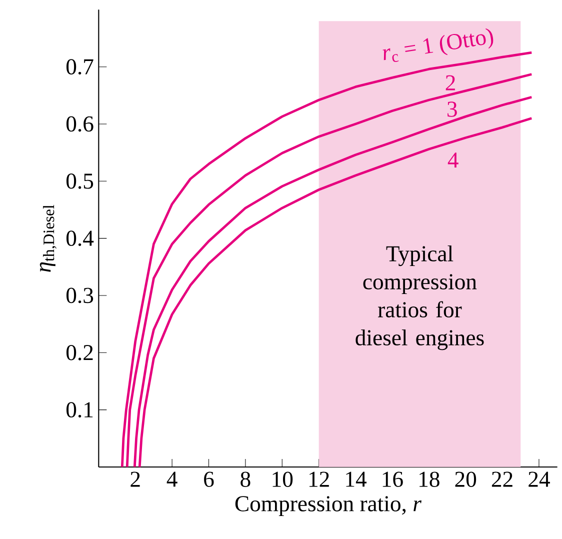 Image resolution: width=562 pixels, height=539 pixels. Describe the element at coordinates (392, 479) in the screenshot. I see `x-tick-label: 16` at that location.